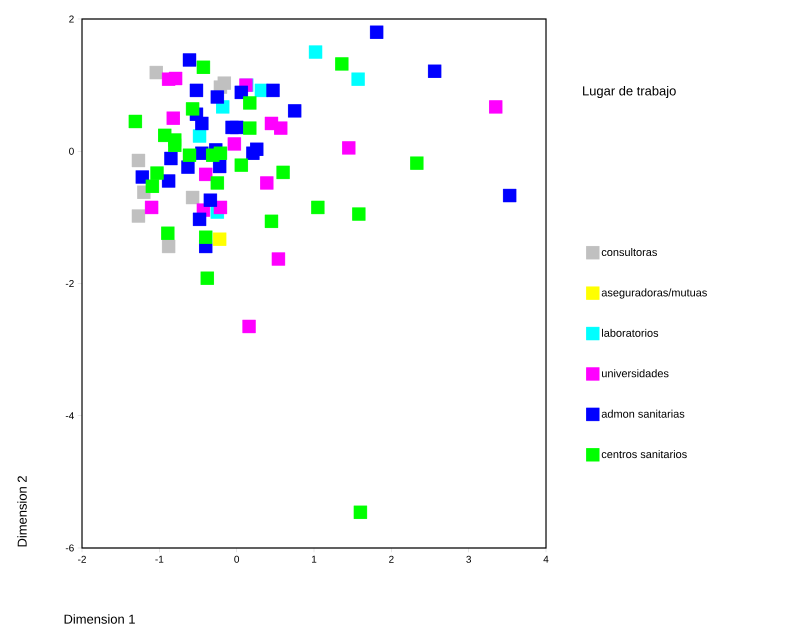 This screenshot has height=639, width=787. I want to click on x-tick-label: 1, so click(314, 559).